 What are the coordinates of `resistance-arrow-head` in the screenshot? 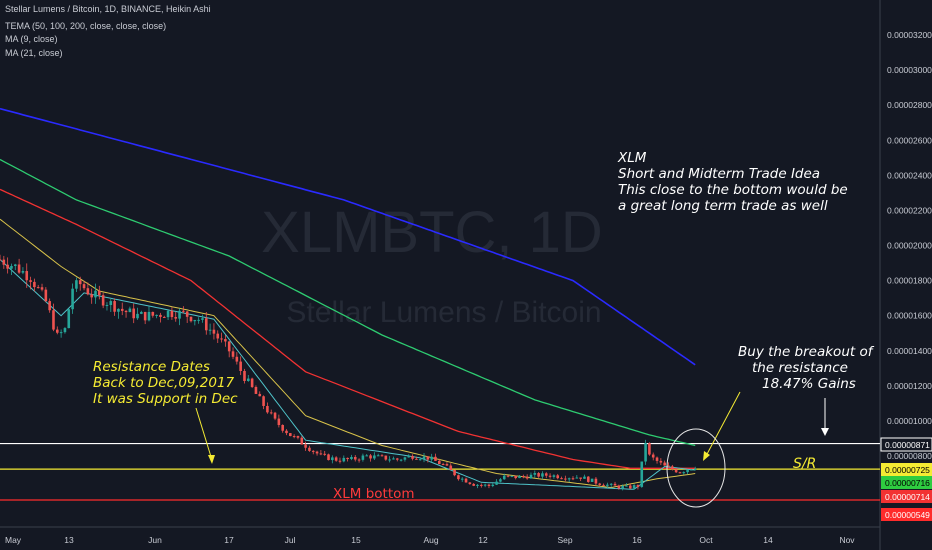 It's located at (211, 459).